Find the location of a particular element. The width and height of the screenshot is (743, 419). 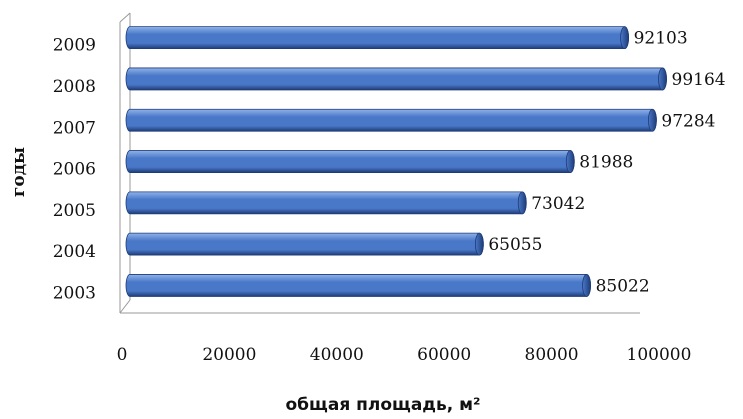

bar-body-2009 is located at coordinates (377, 38).